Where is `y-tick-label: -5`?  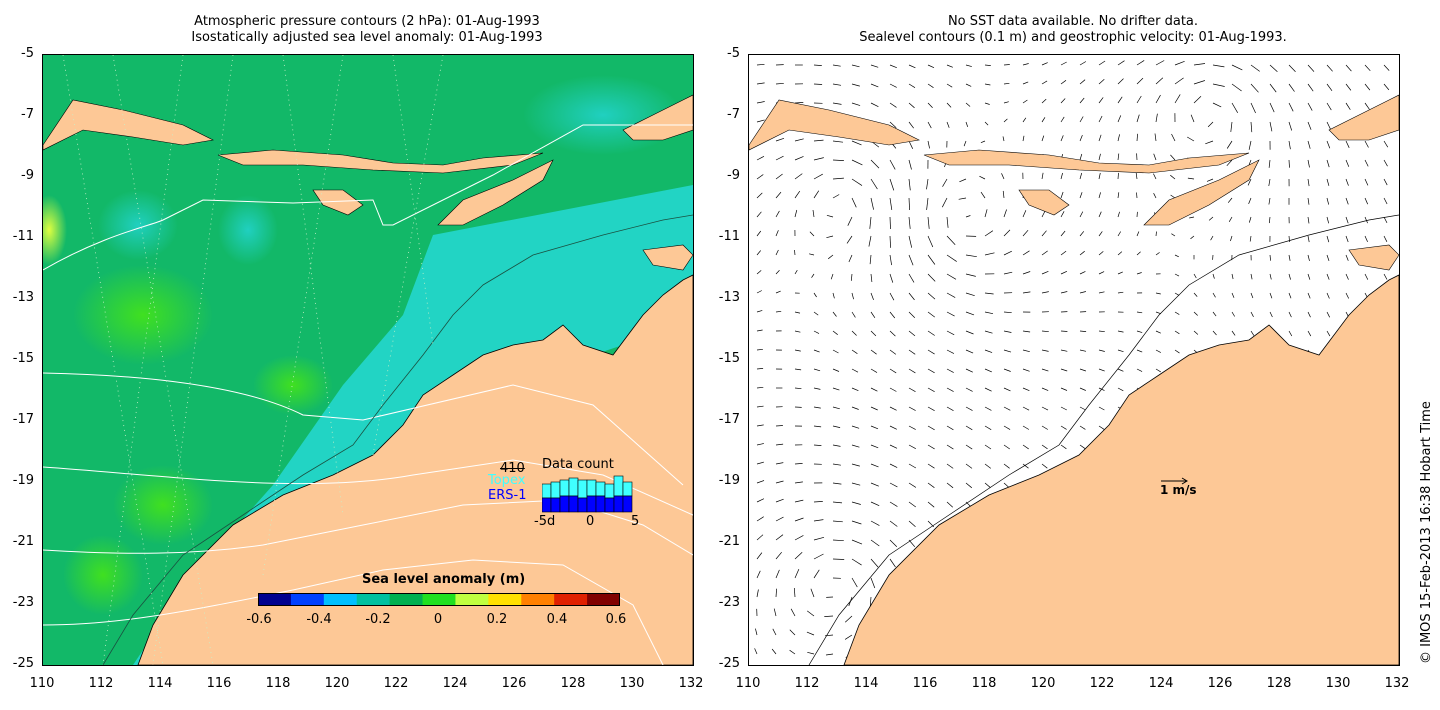
y-tick-label: -5 is located at coordinates (733, 53).